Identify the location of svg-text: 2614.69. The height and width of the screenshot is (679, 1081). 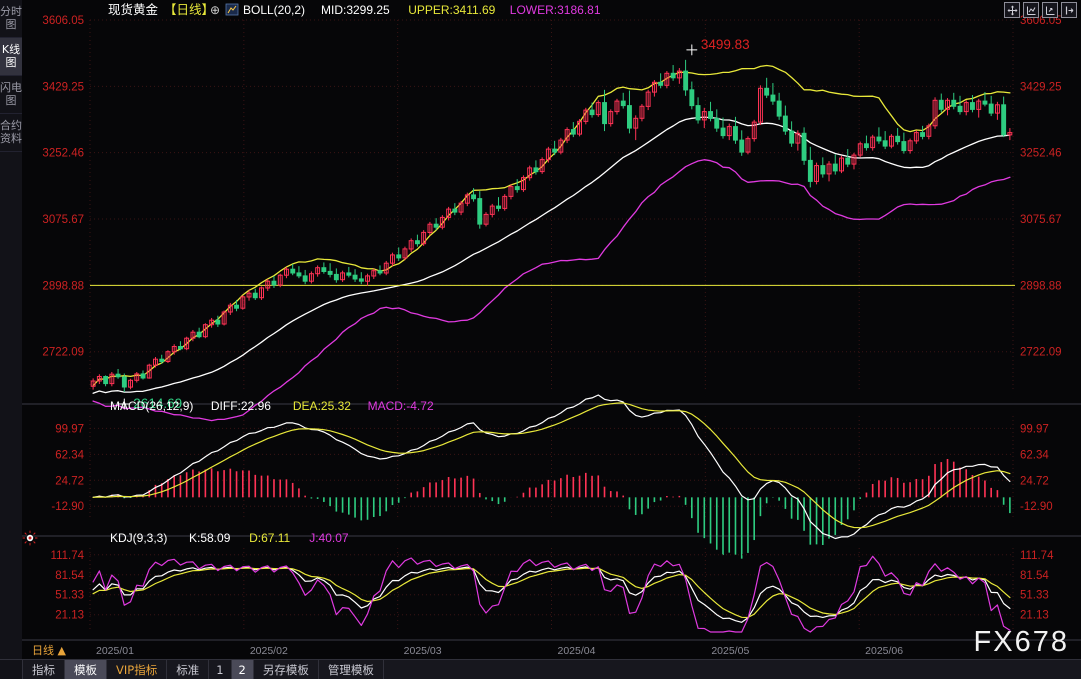
(157, 403).